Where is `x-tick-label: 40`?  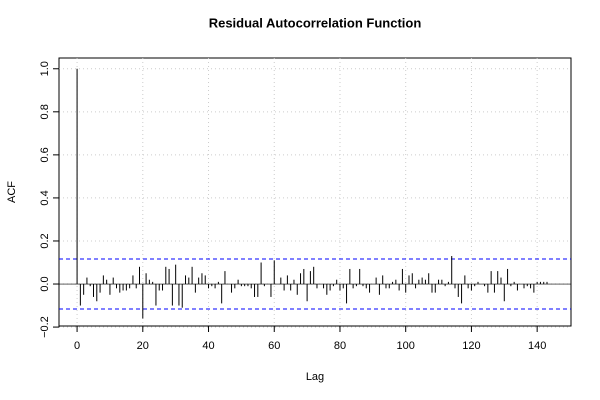 x-tick-label: 40 is located at coordinates (208, 346).